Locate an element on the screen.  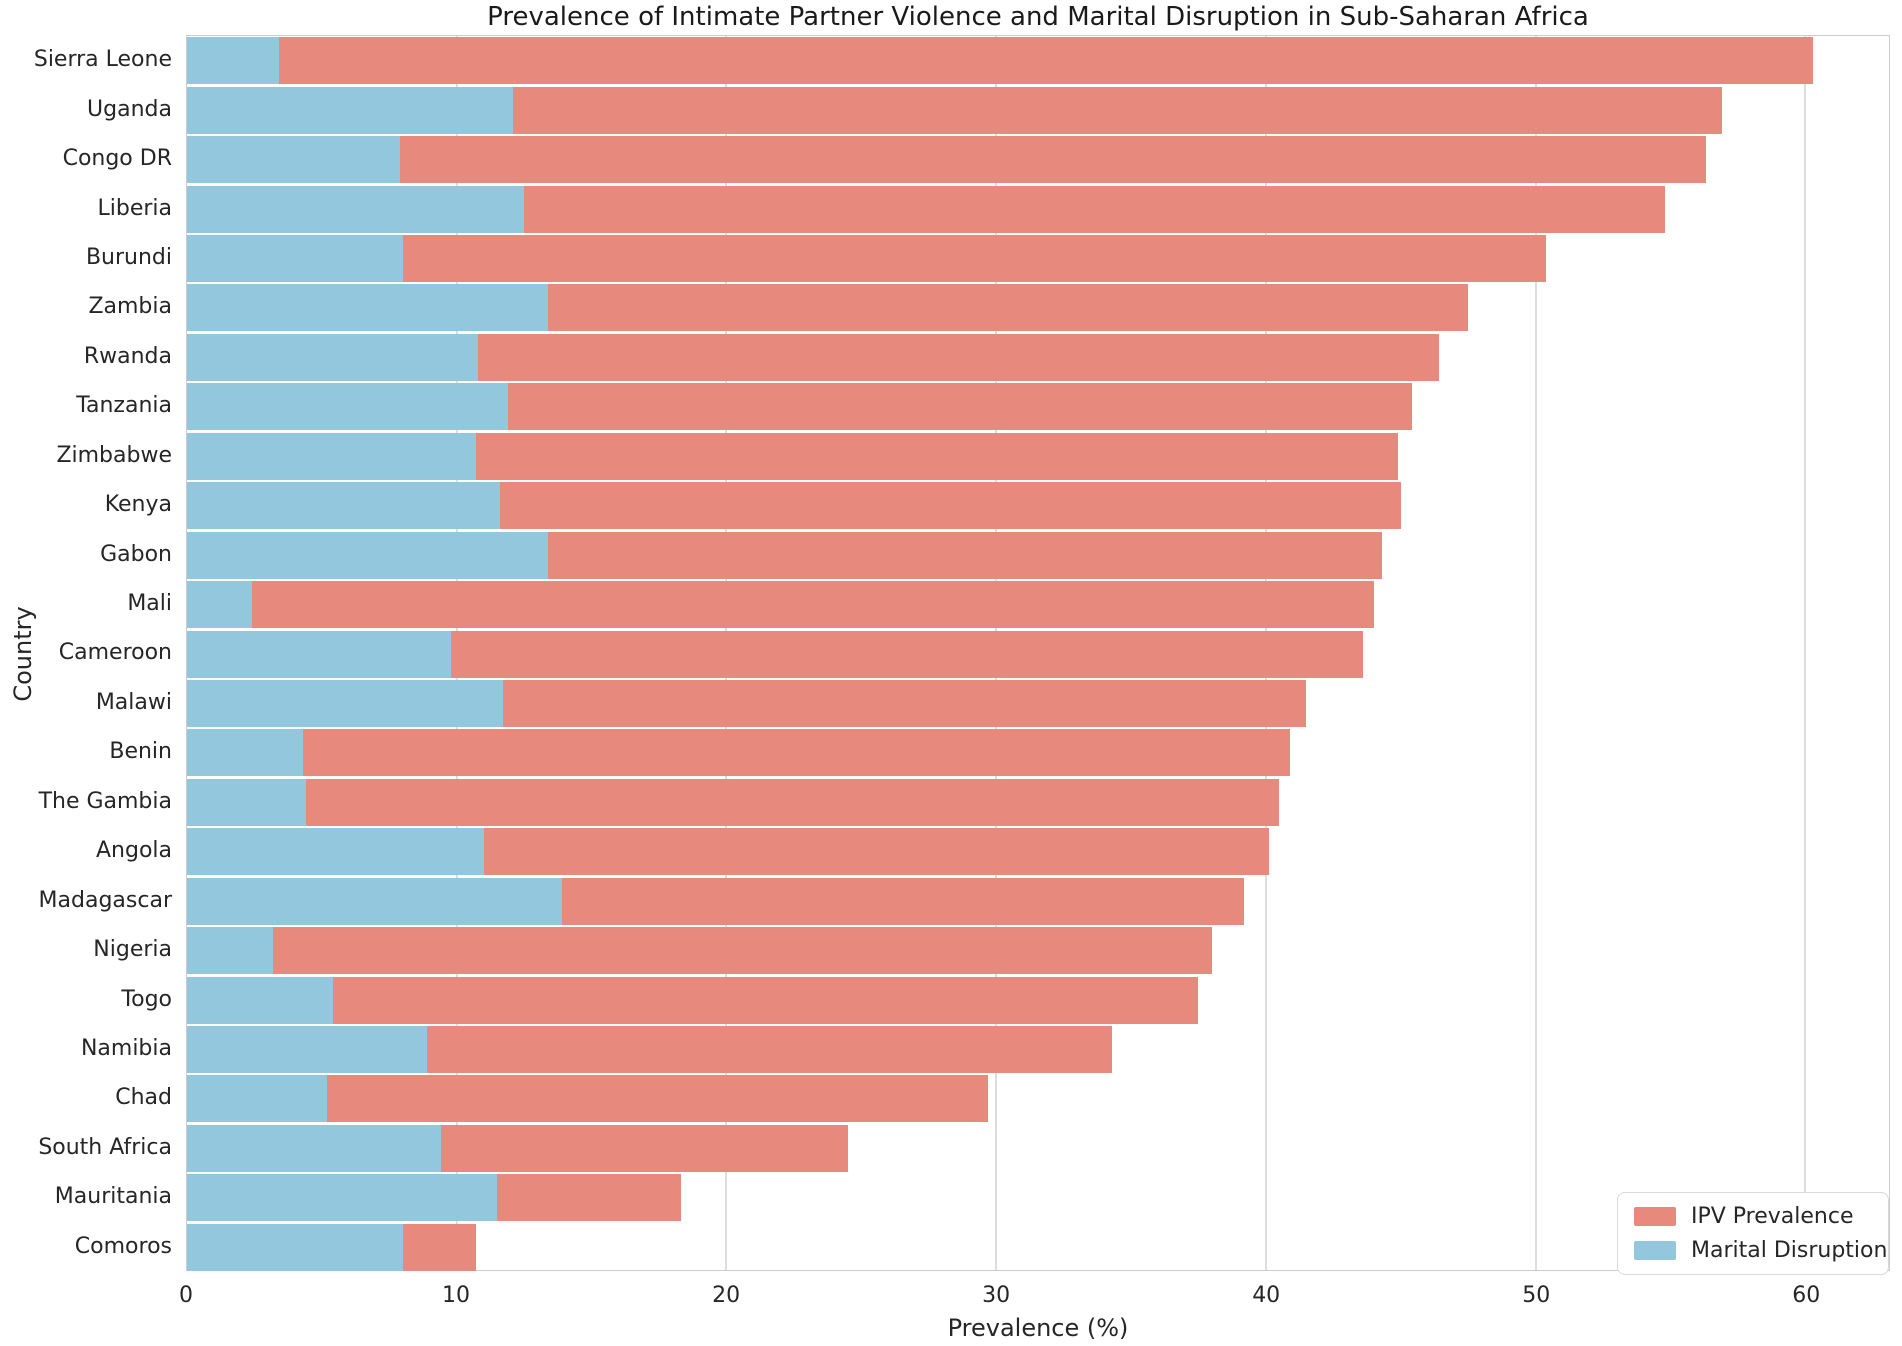
y-tick-label: Malawi is located at coordinates (133, 702).